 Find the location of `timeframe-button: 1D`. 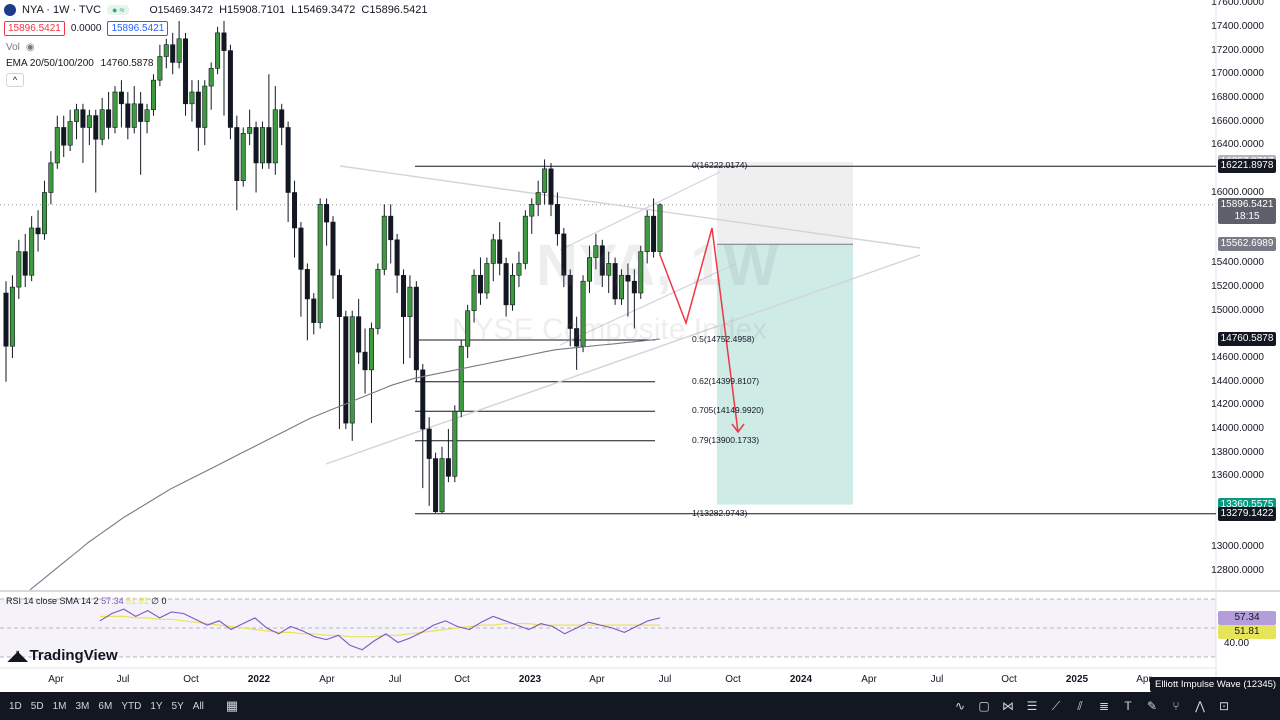

timeframe-button: 1D is located at coordinates (15, 706).